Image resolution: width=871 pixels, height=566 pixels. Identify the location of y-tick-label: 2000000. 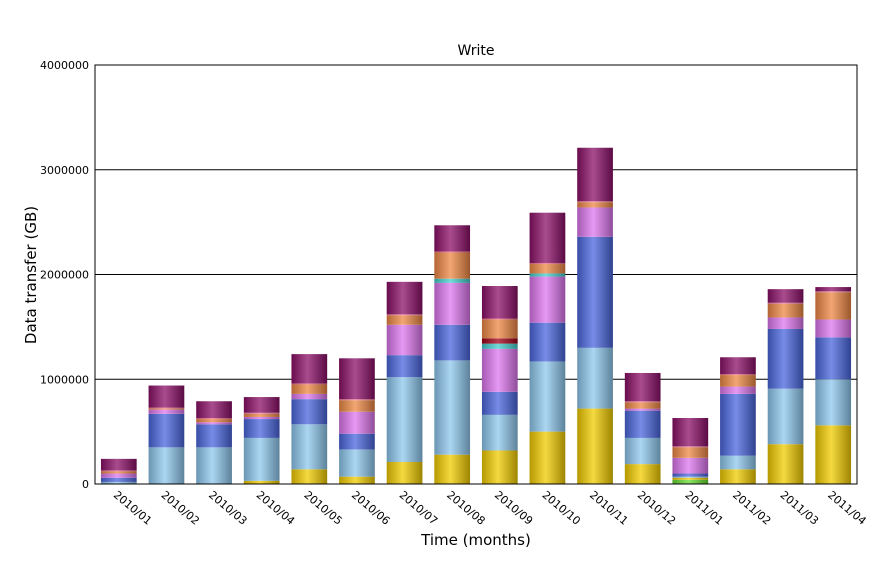
(64, 275).